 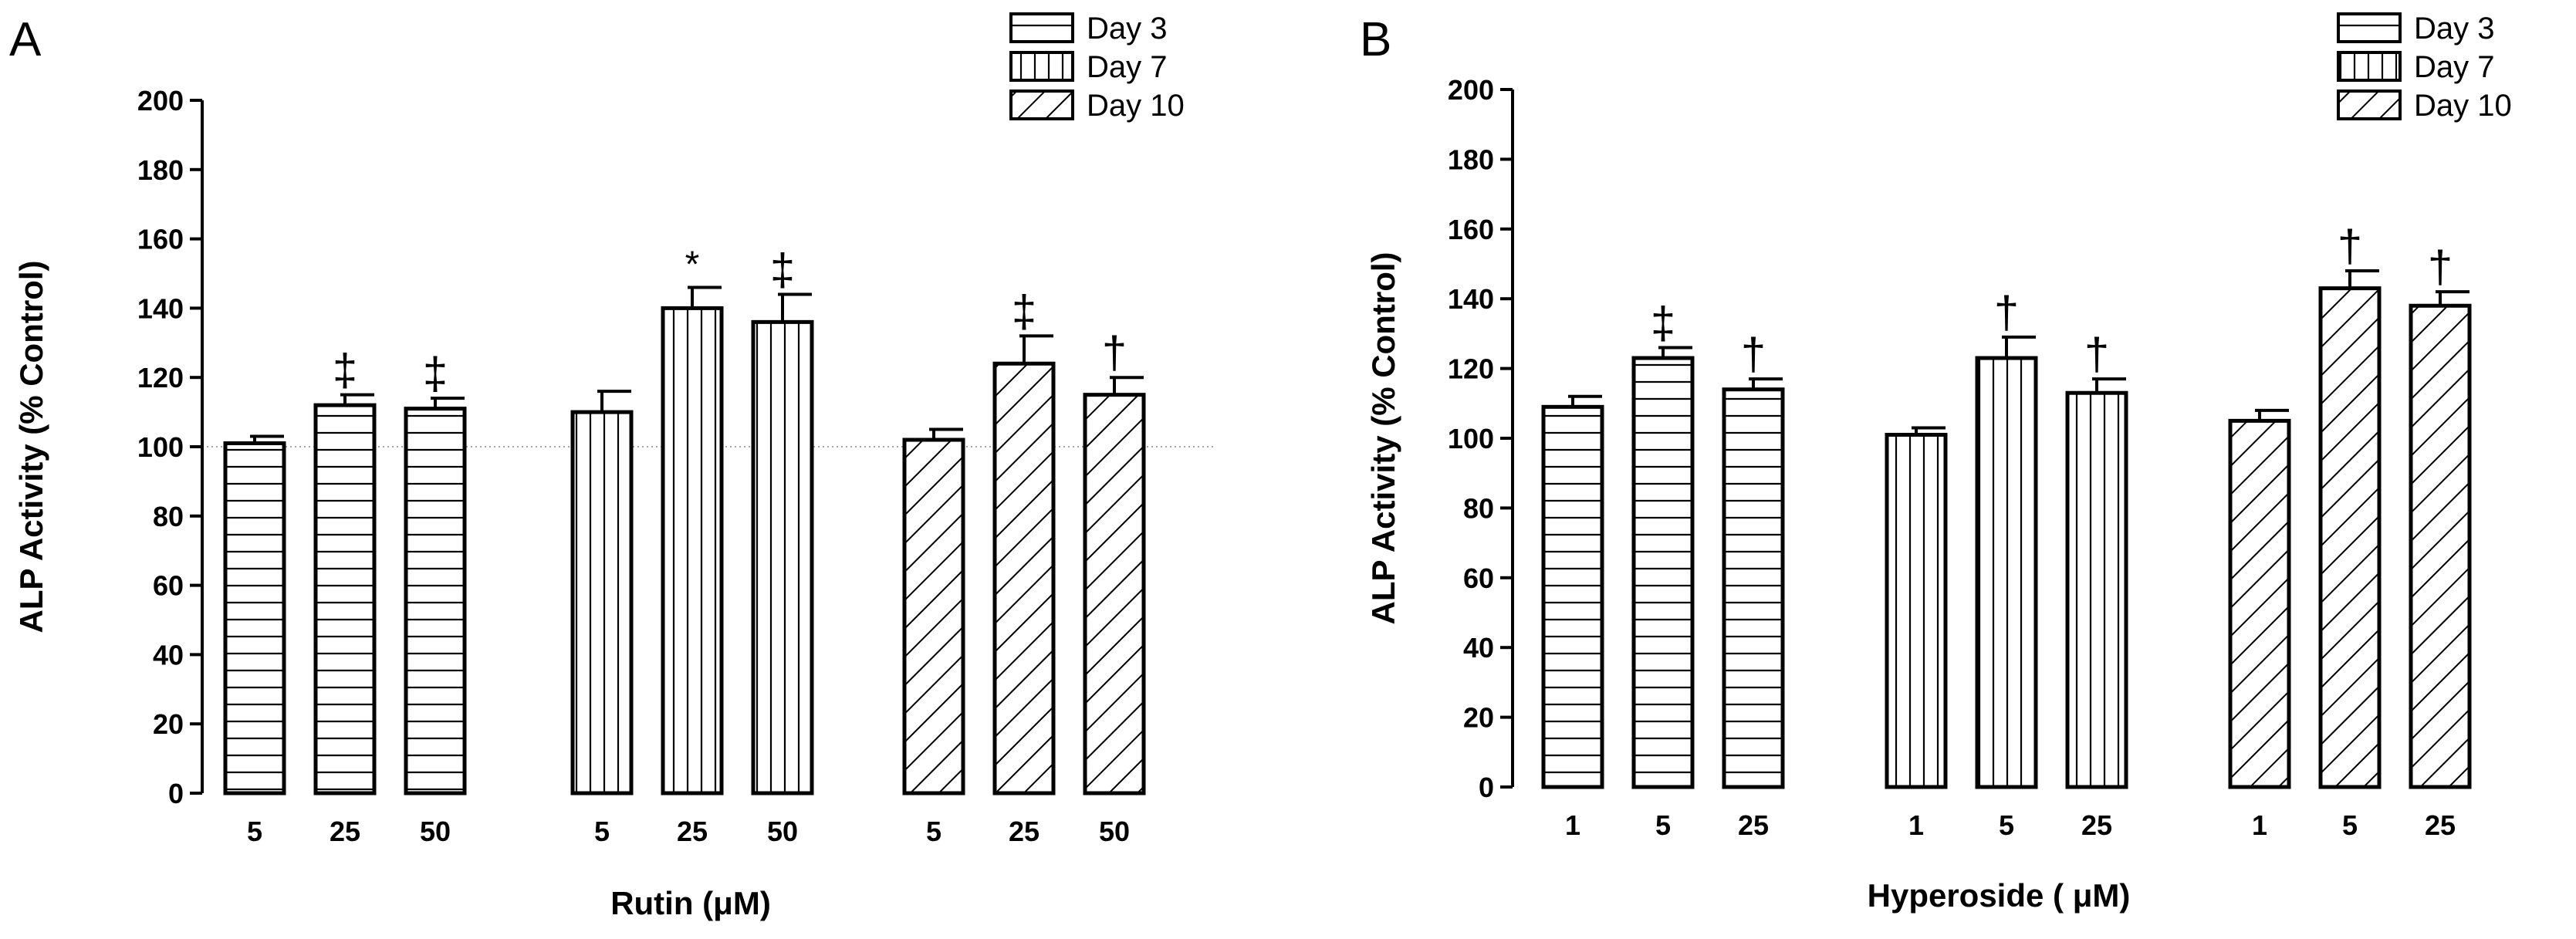 I want to click on x-axis-title: Rutin (μM), so click(x=690, y=903).